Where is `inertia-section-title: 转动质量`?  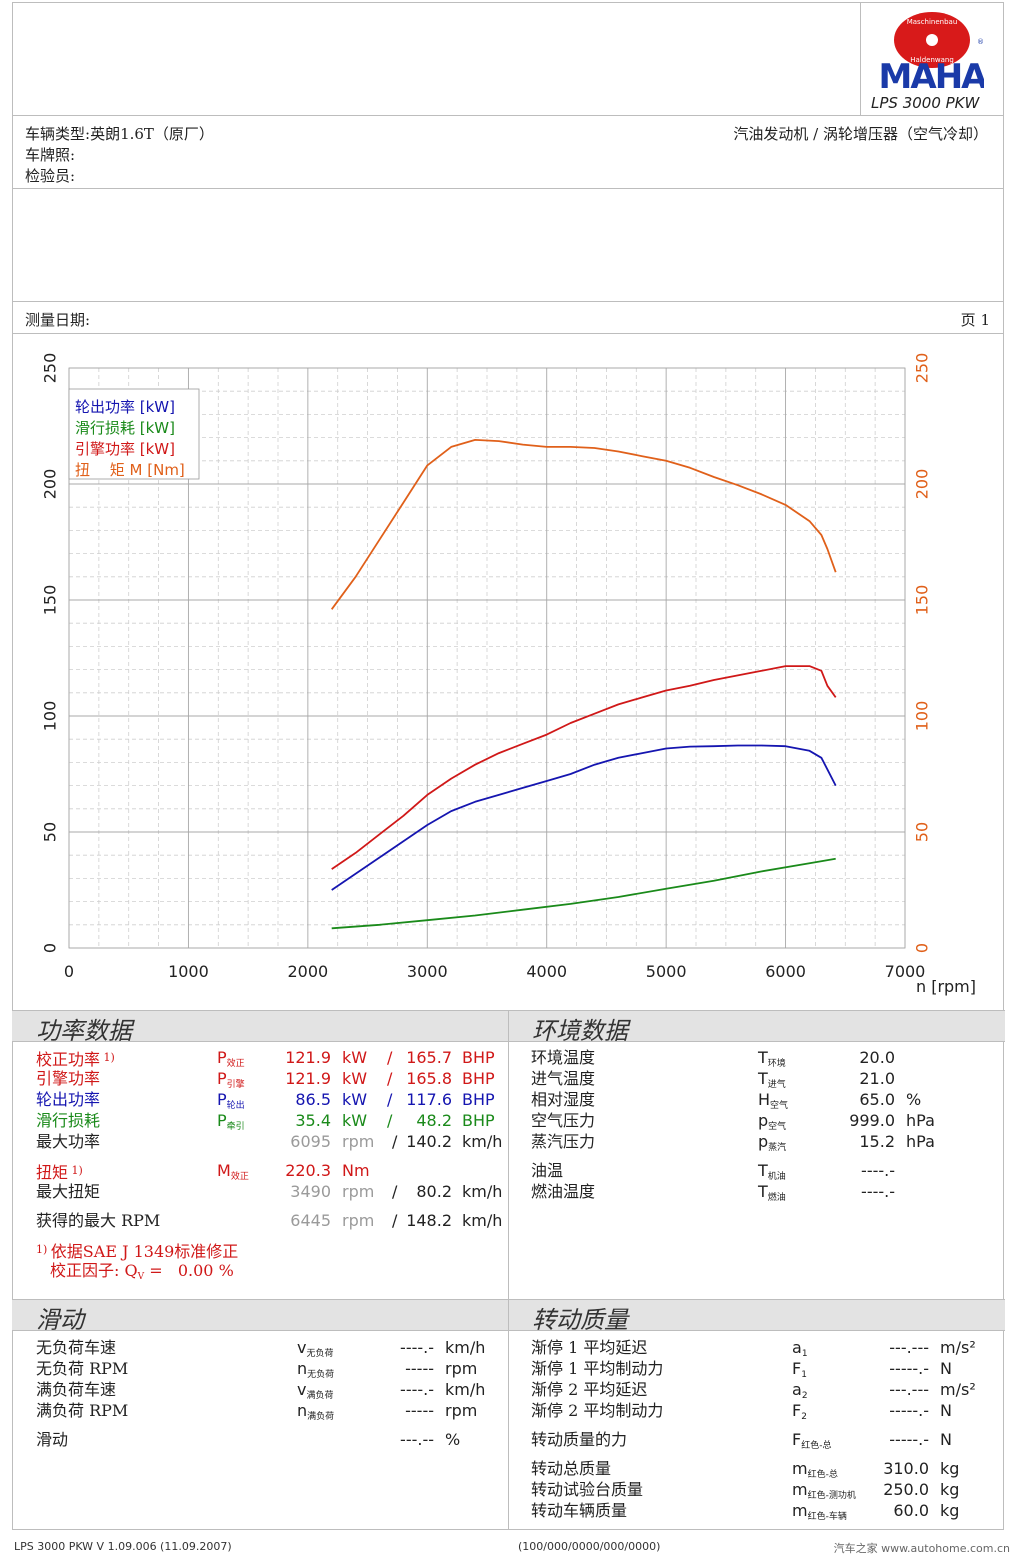
inertia-section-title: 转动质量 is located at coordinates (580, 1320).